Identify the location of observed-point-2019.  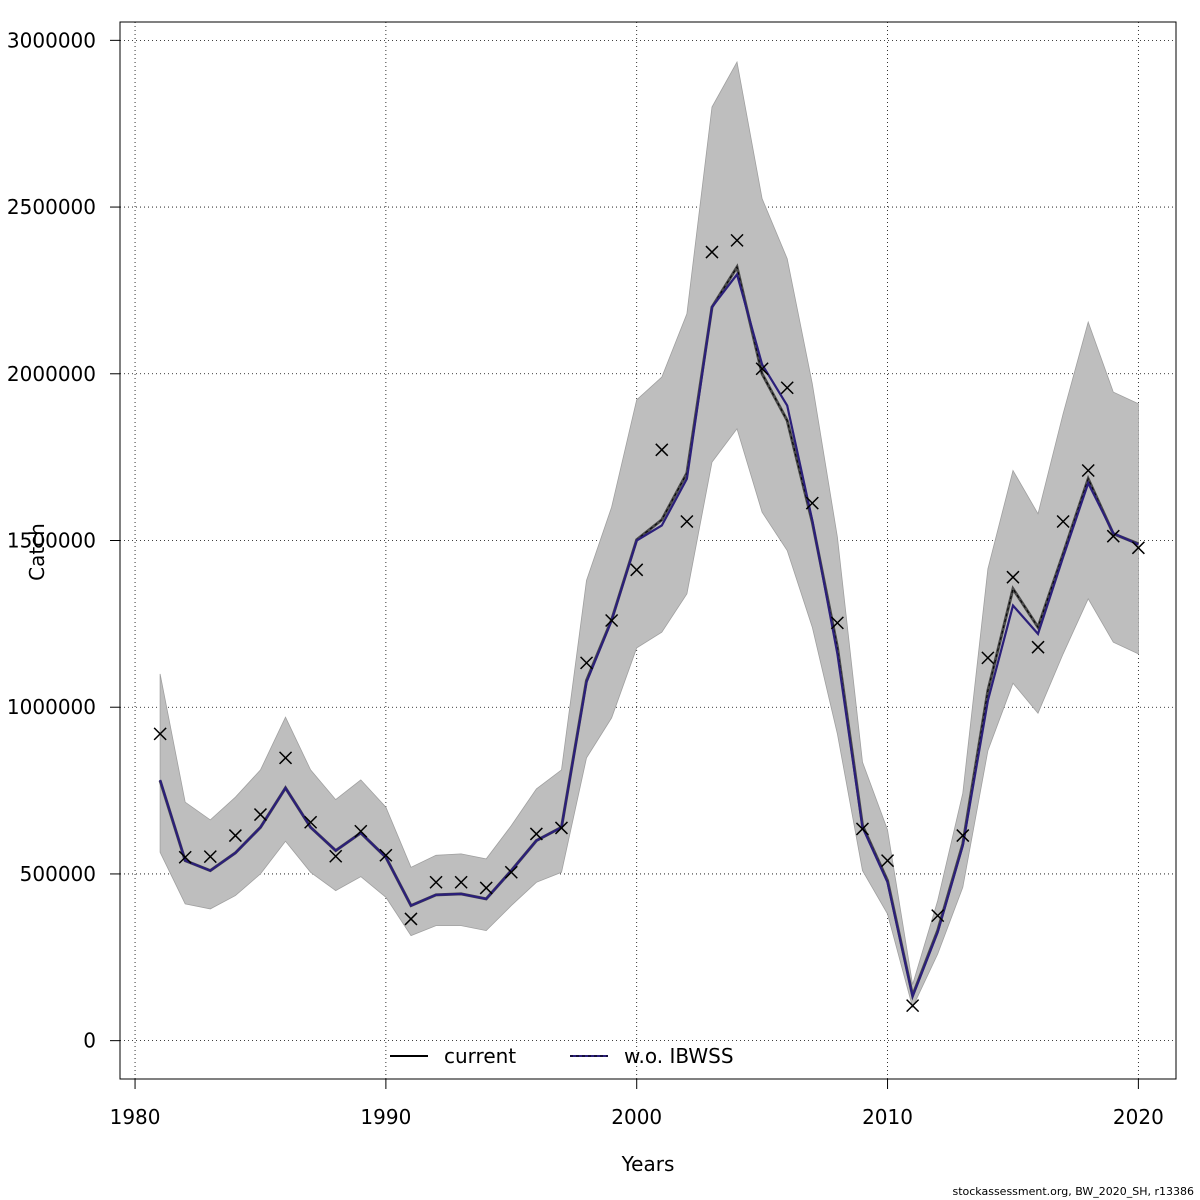
(1113, 536).